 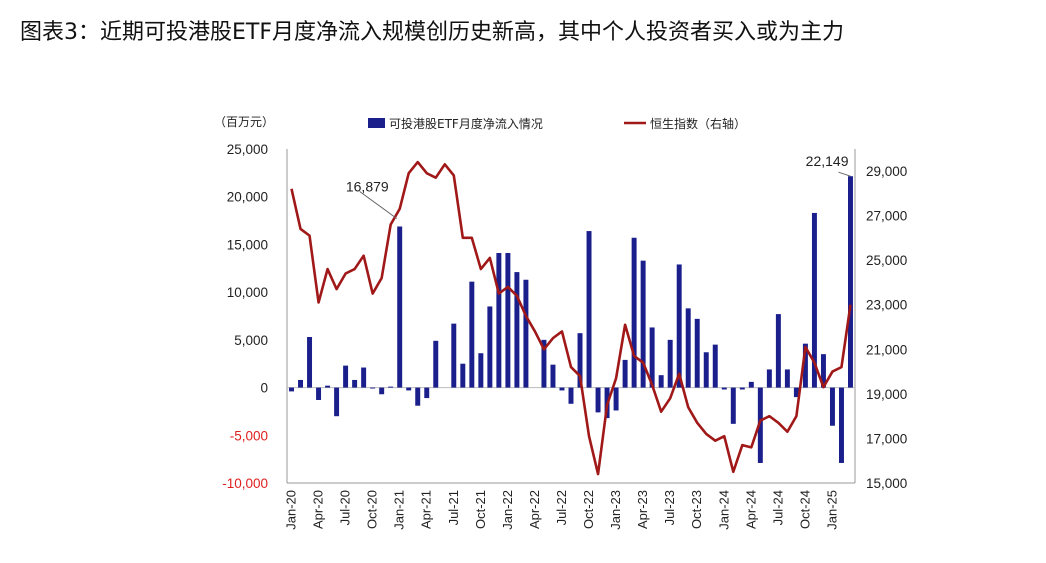 I want to click on left-tick-label: 15,000, so click(x=247, y=244).